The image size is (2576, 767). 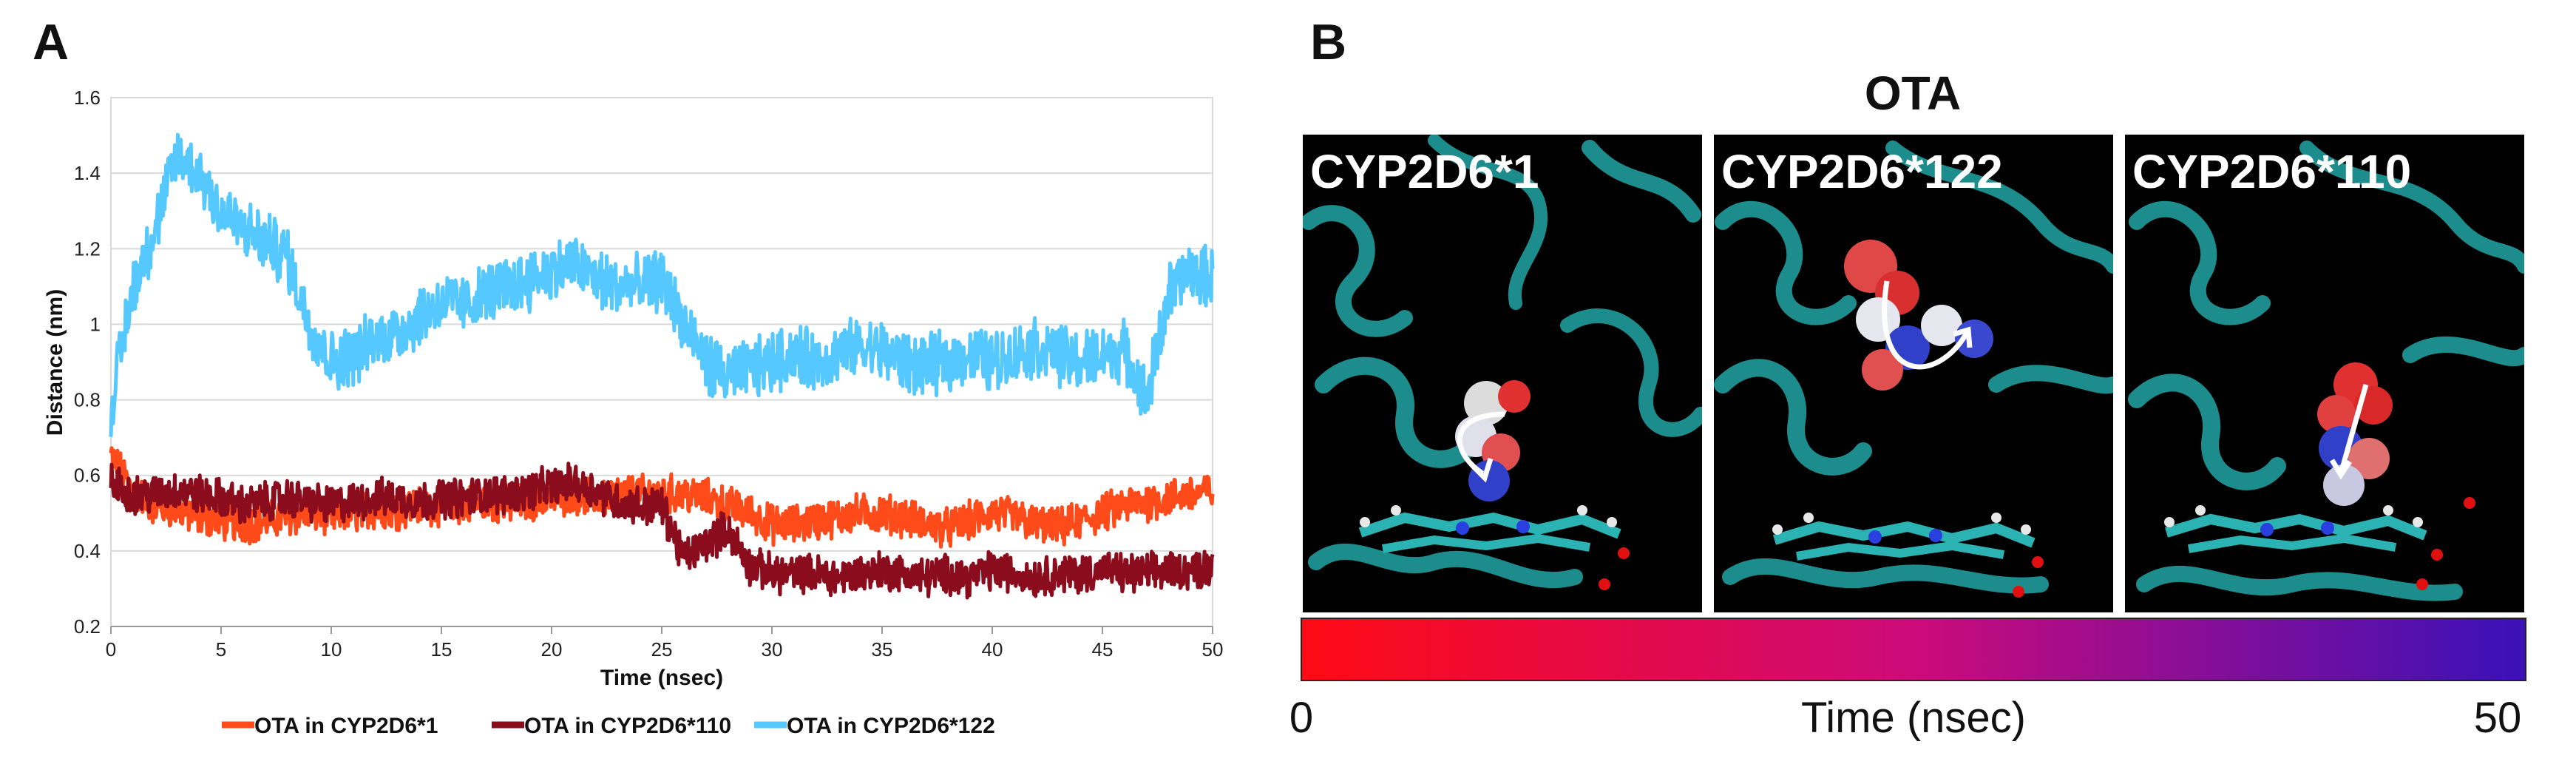 I want to click on y-tick-label: 1.4, so click(x=87, y=173).